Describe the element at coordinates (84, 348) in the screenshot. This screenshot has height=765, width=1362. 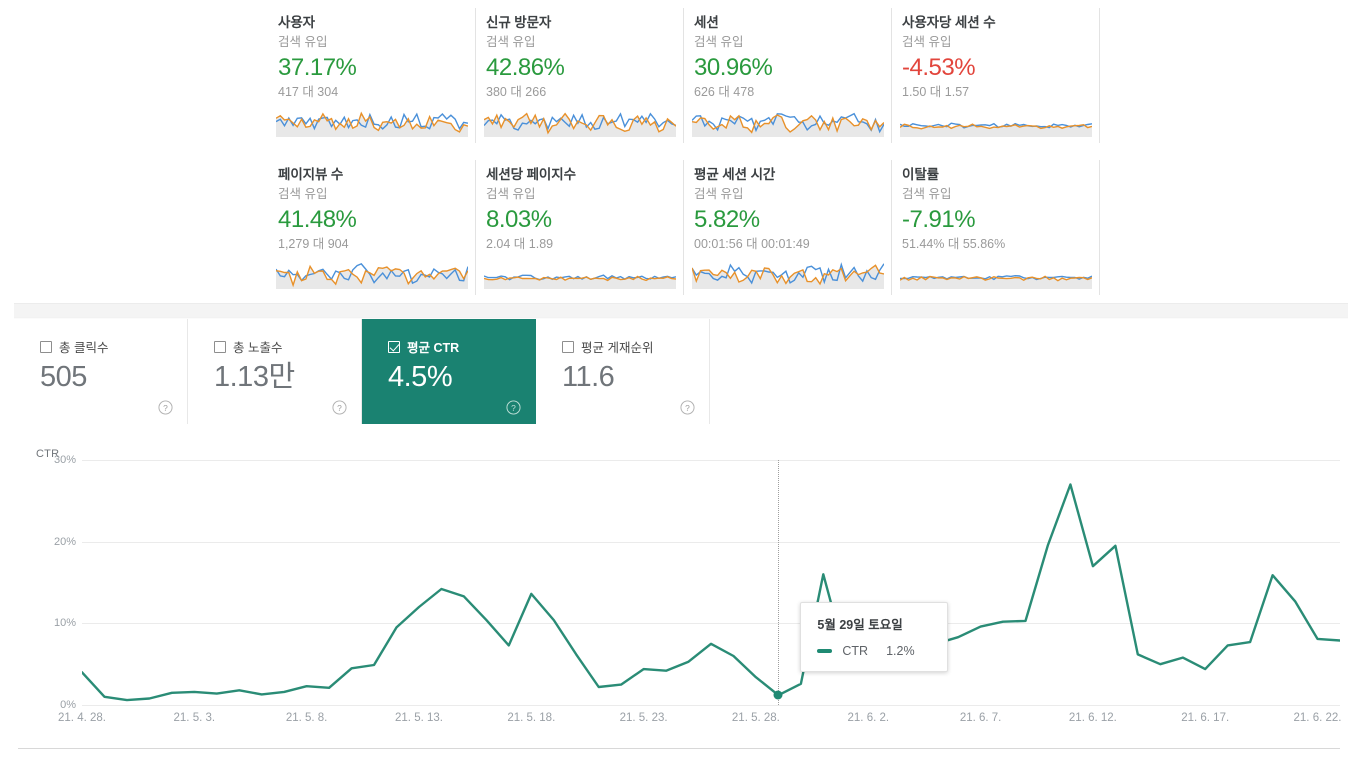
I see `tile-label: 총 클릭수` at that location.